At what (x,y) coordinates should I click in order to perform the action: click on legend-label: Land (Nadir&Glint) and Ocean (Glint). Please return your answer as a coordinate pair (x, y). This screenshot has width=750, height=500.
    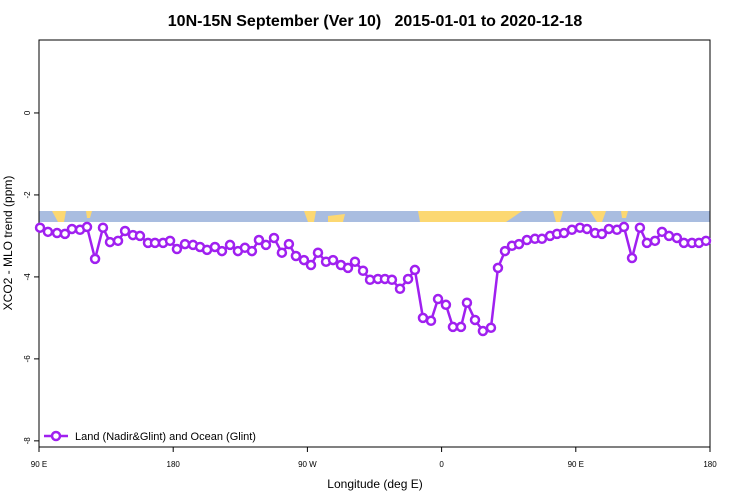
    Looking at the image, I should click on (165, 437).